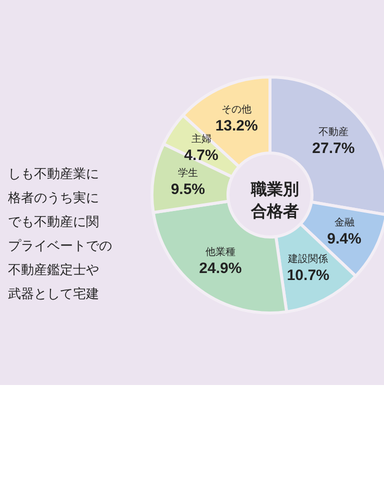  What do you see at coordinates (220, 252) in the screenshot?
I see `slice-label: 他業種` at bounding box center [220, 252].